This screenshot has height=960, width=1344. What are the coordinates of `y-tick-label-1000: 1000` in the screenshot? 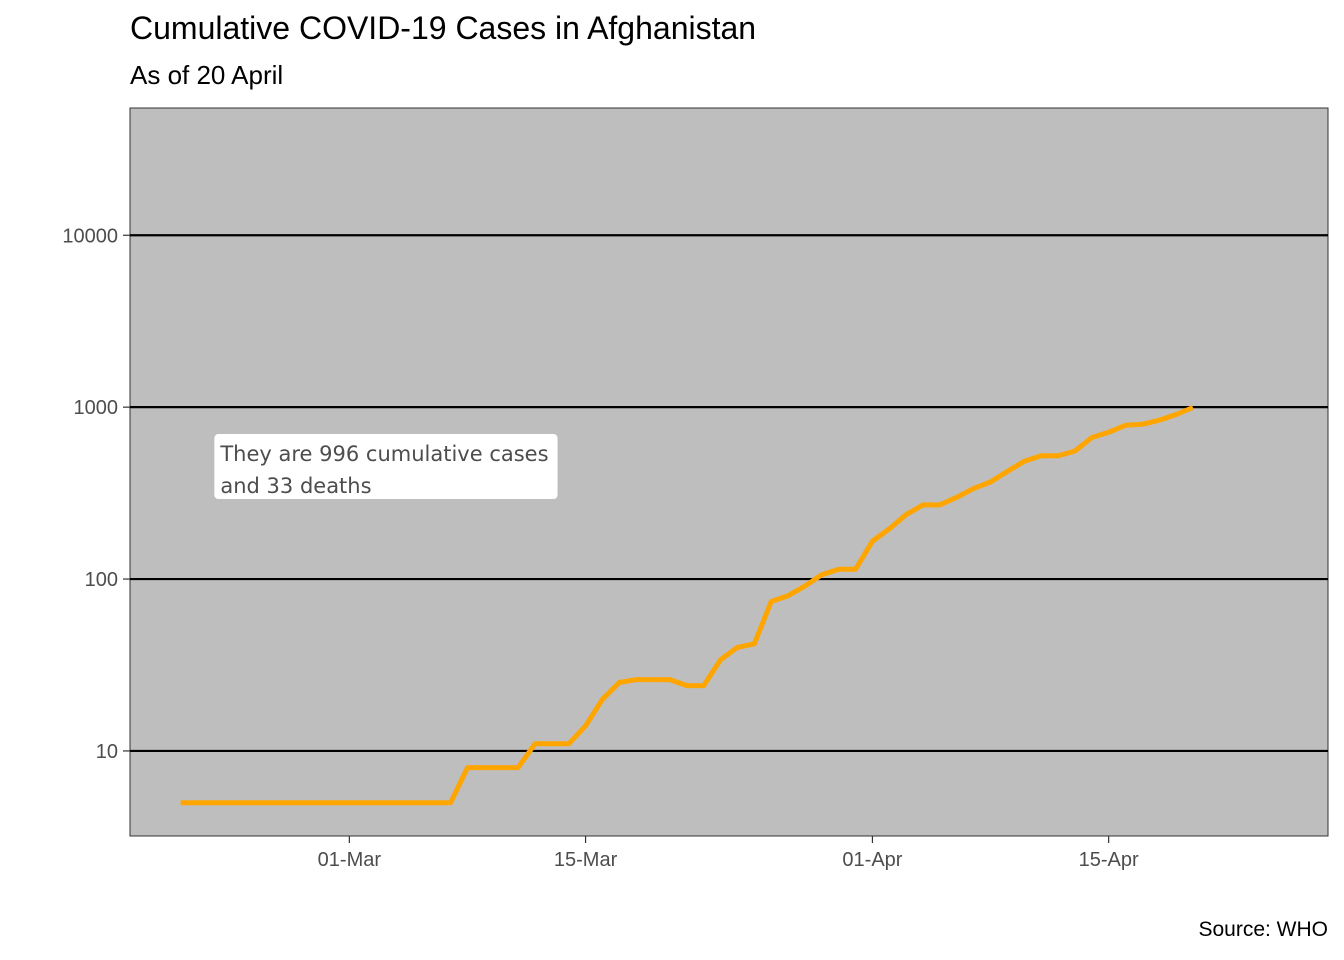 It's located at (96, 408).